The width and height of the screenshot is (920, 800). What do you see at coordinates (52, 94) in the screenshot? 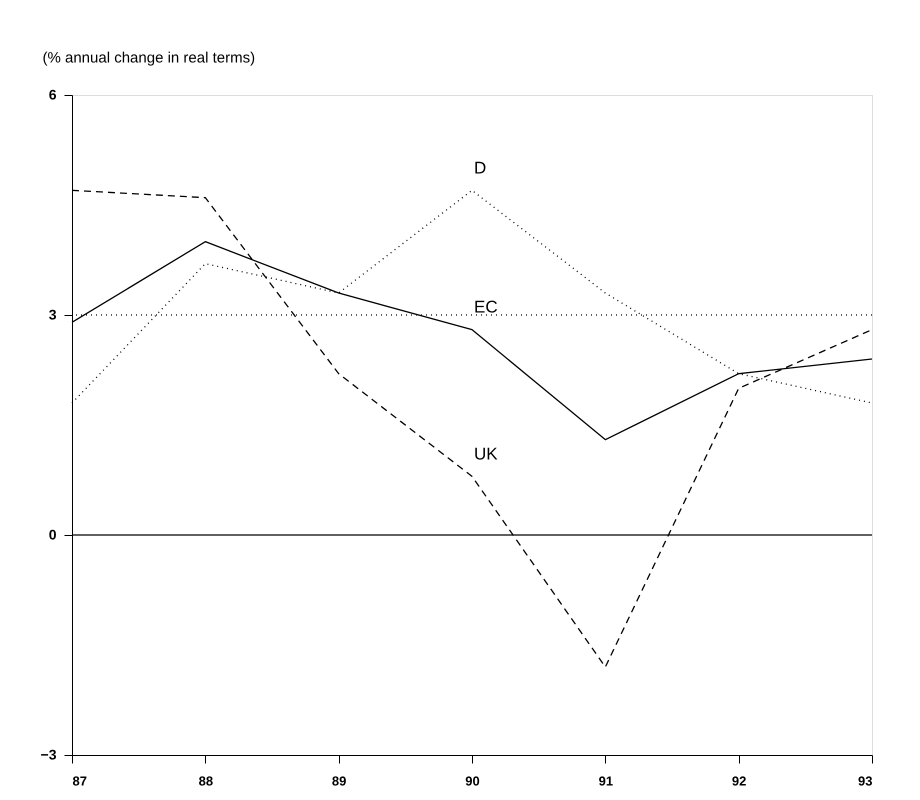
I see `y-tick-label: 6` at bounding box center [52, 94].